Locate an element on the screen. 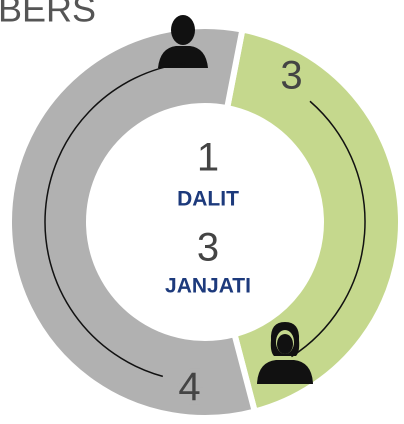  annotation-text: DALIT is located at coordinates (208, 199).